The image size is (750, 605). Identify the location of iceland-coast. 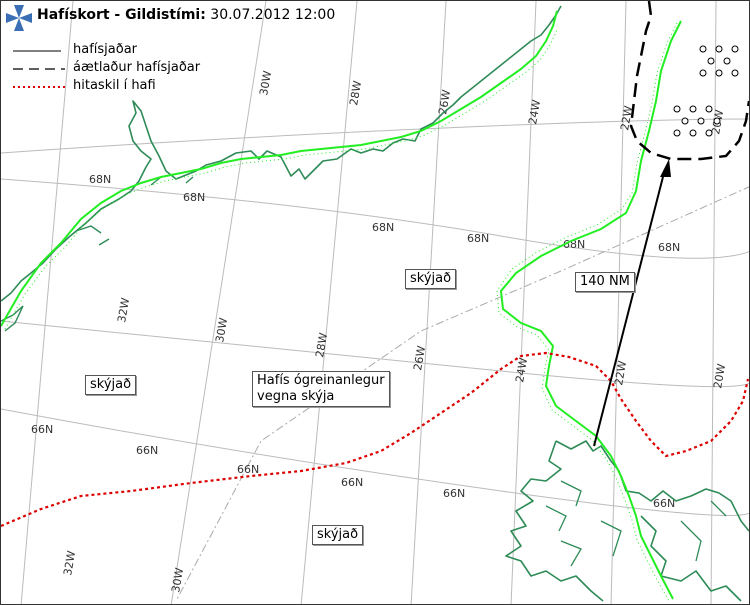
(627, 521).